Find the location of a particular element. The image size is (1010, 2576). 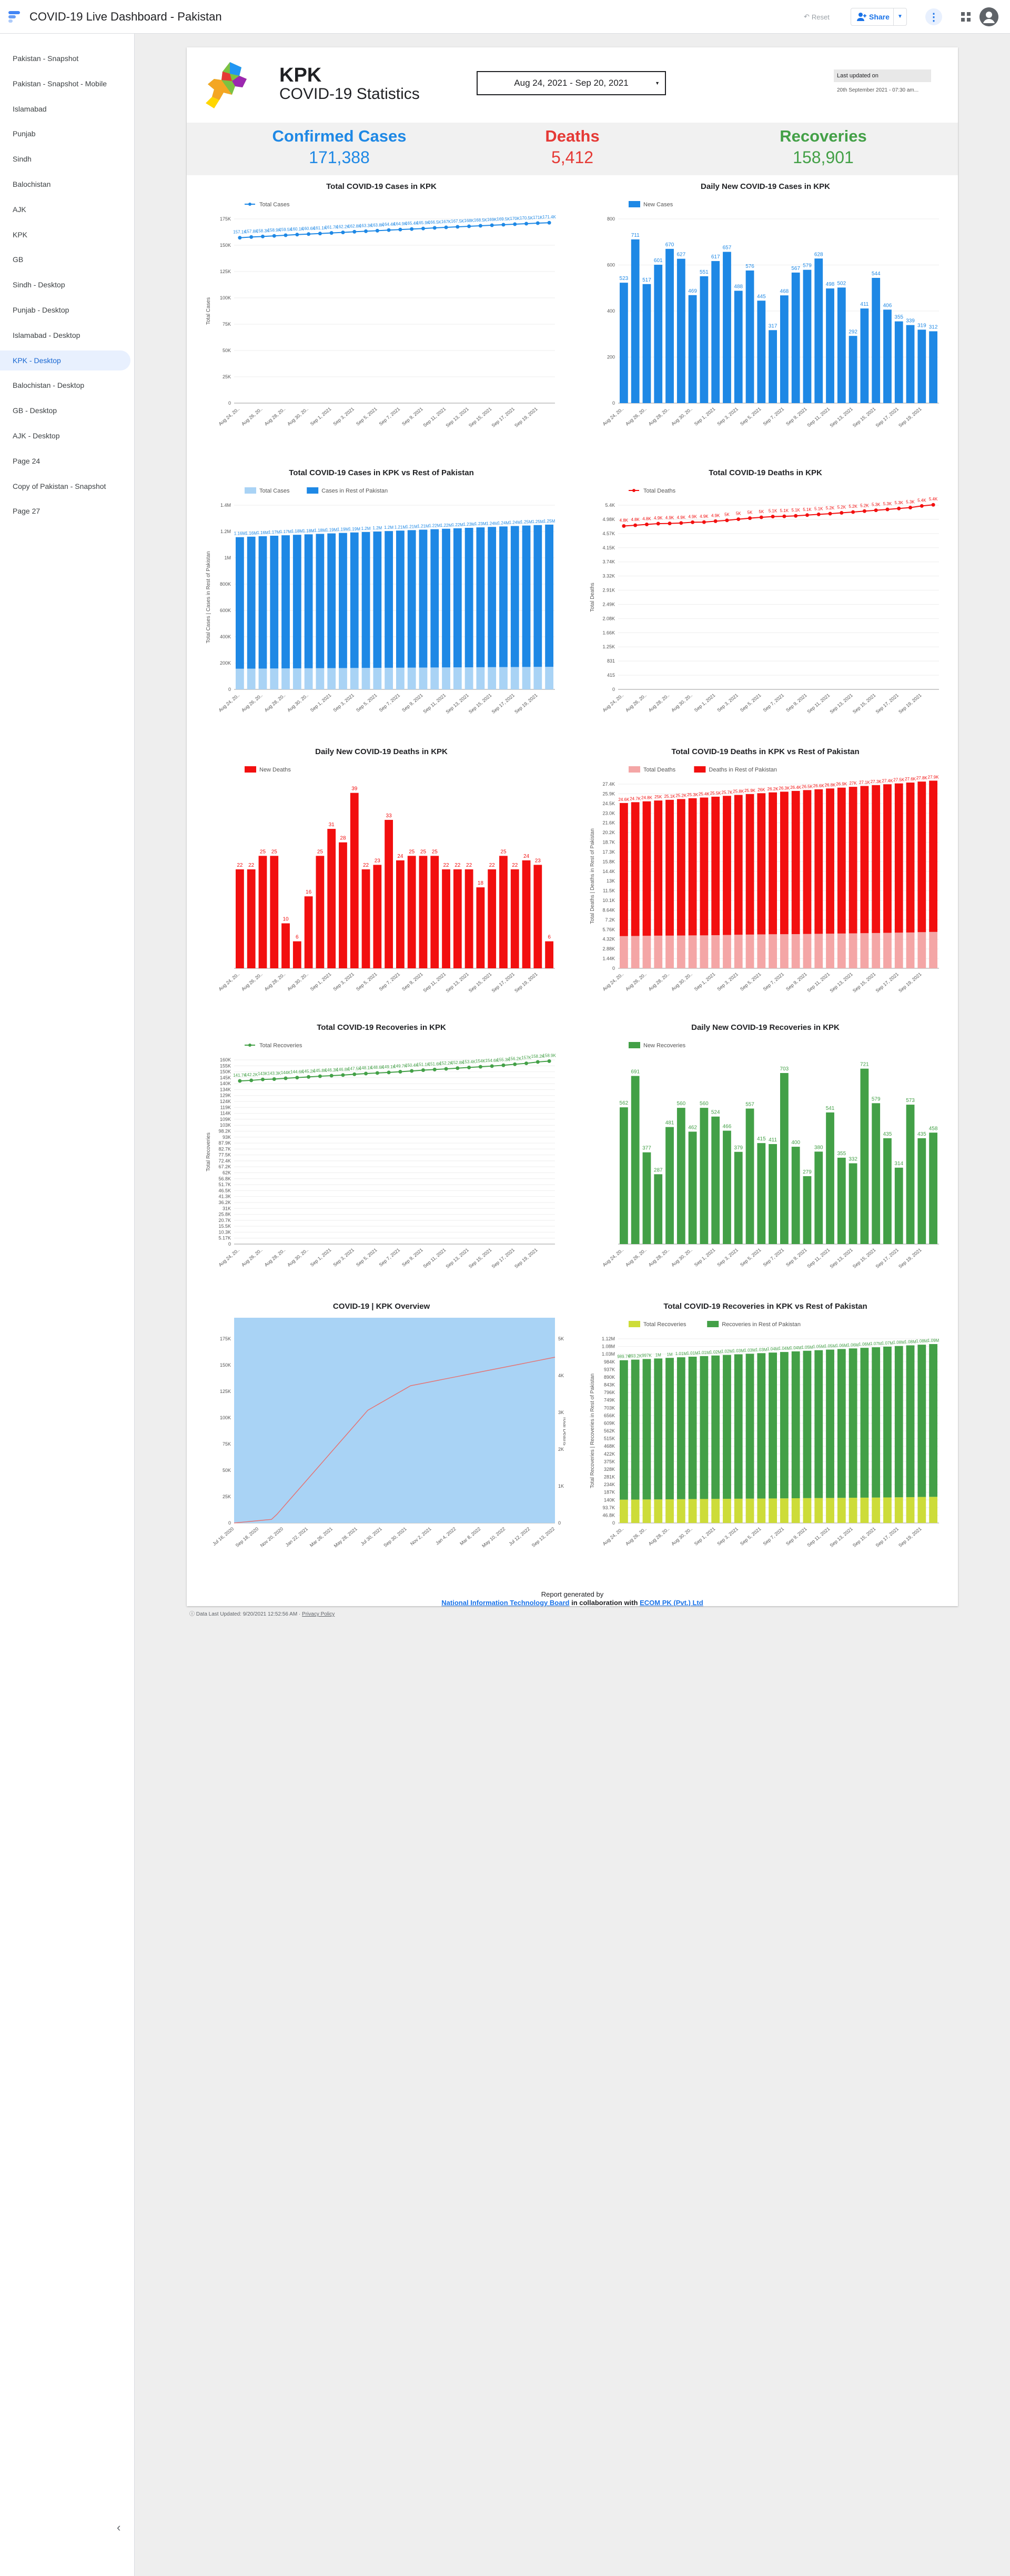

y-tick-label: 400 is located at coordinates (611, 311).